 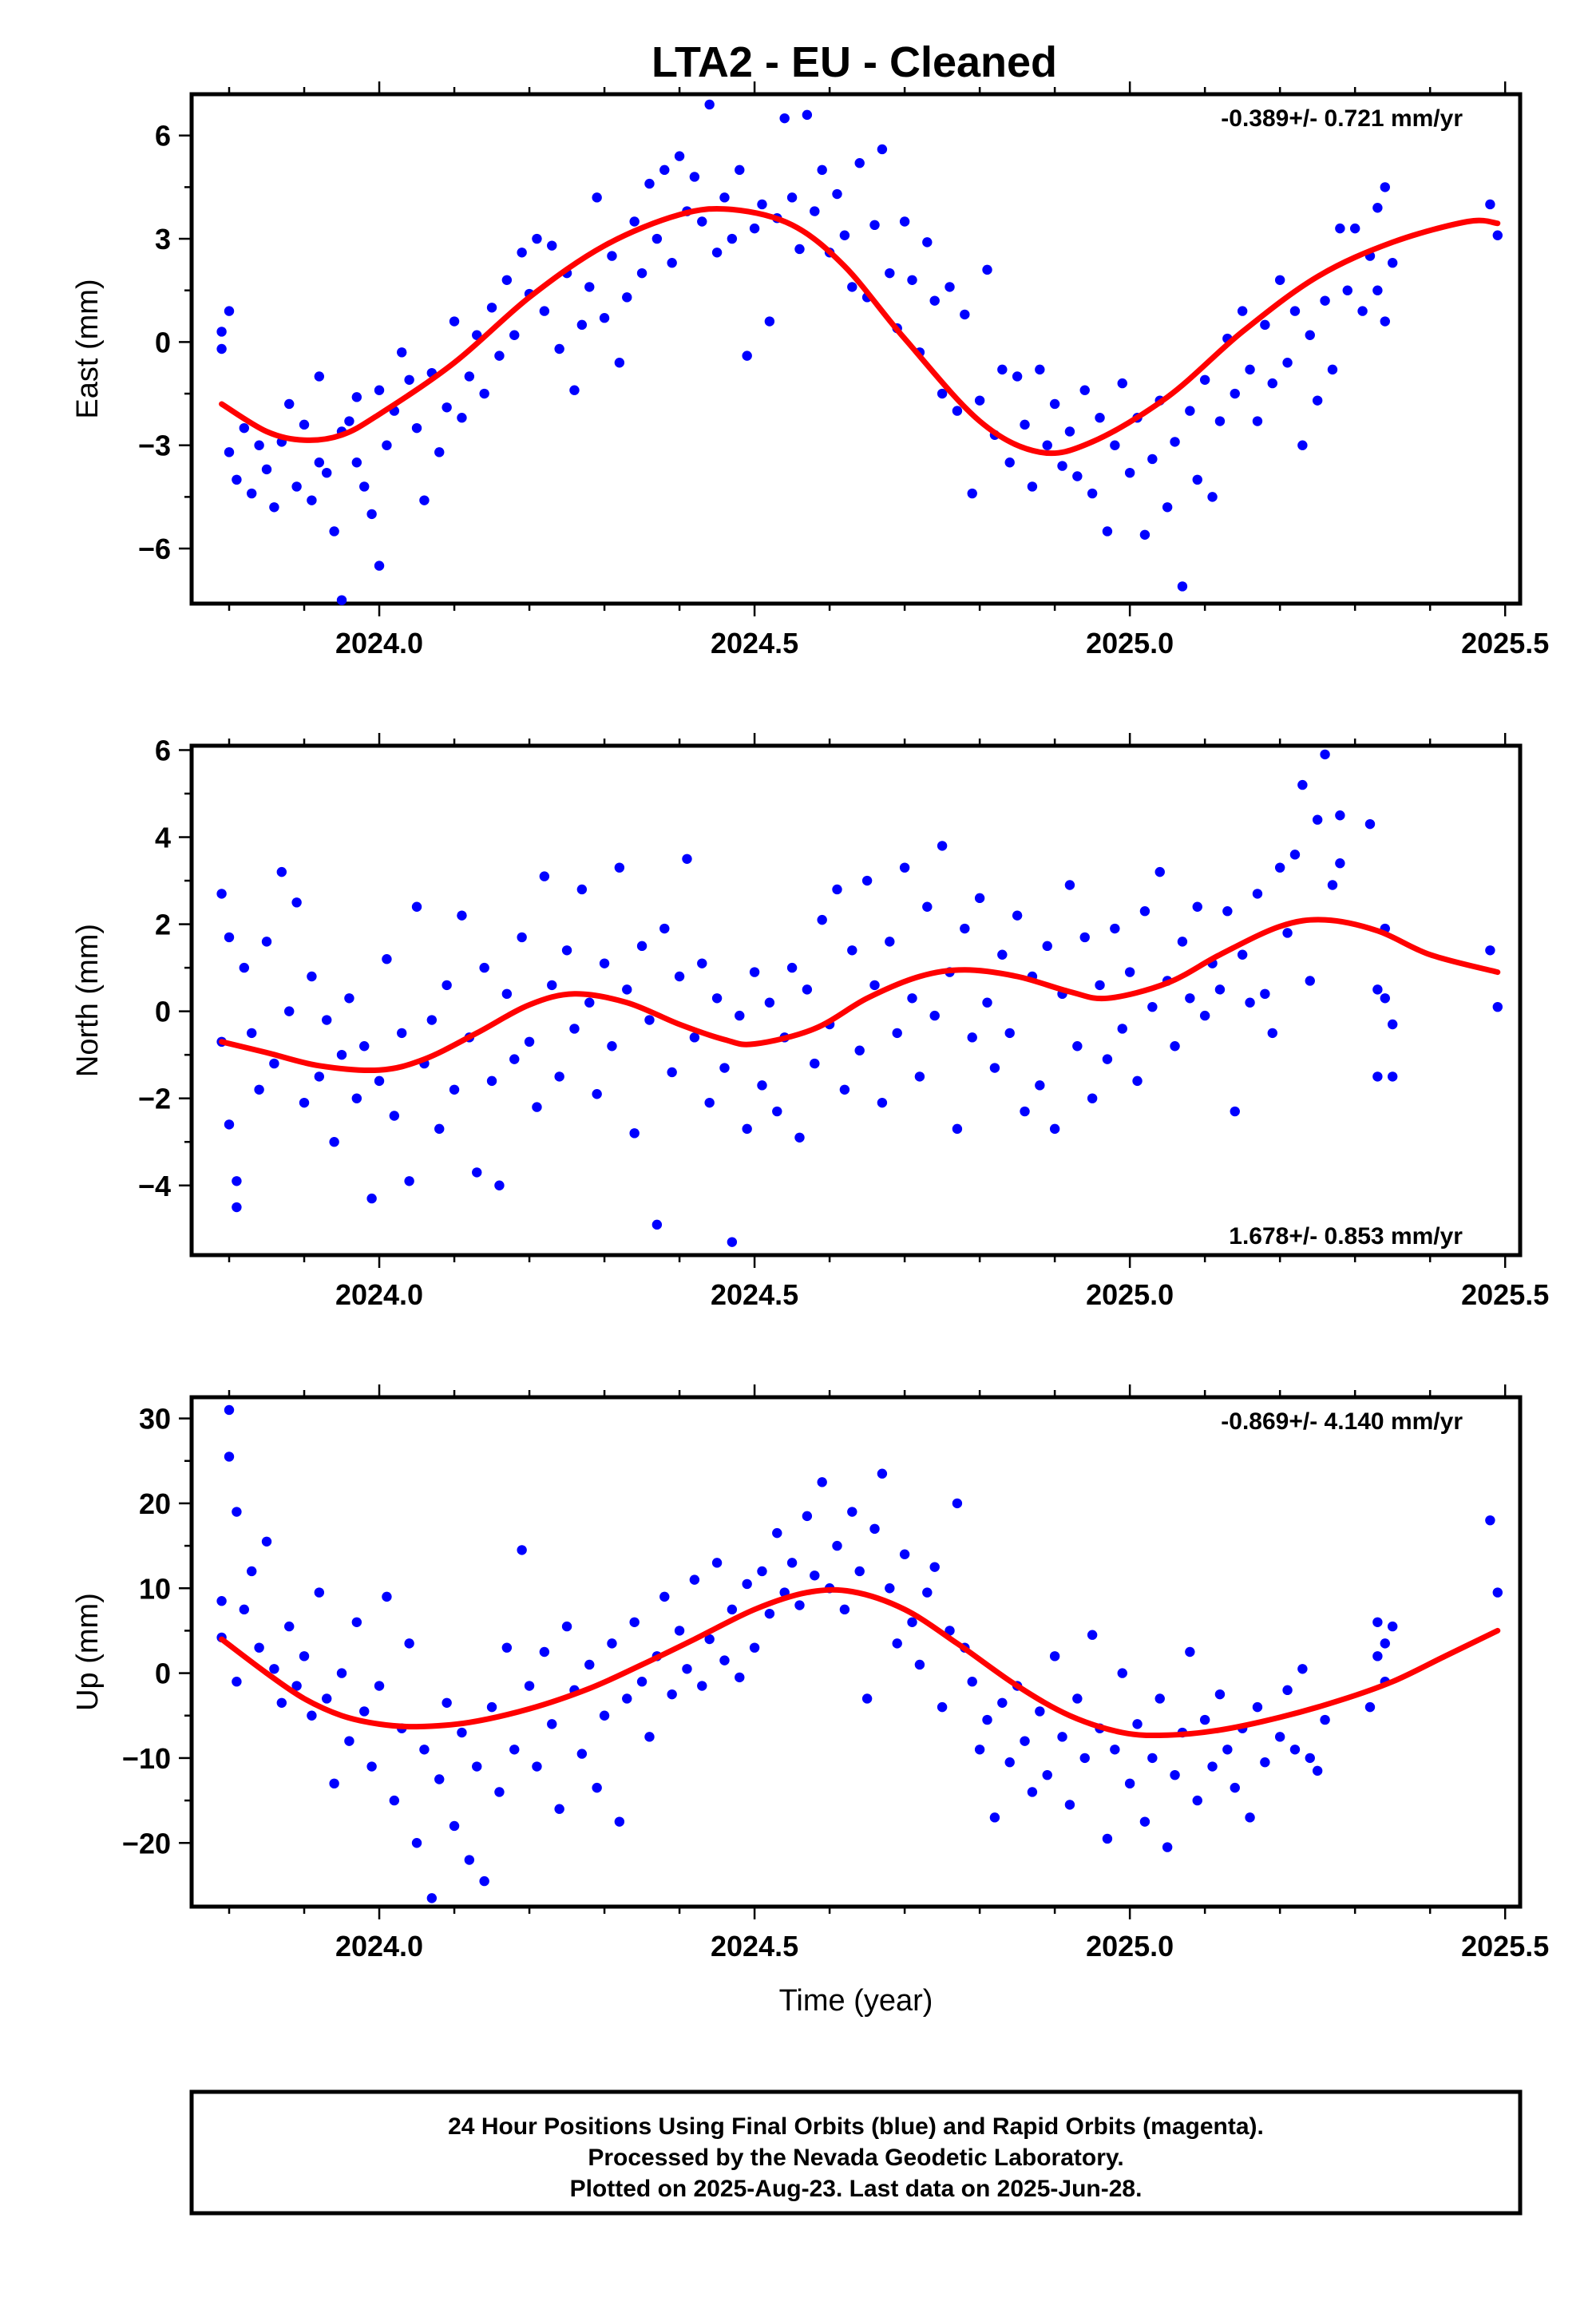 I want to click on x-tick-label: 2025.0, so click(x=1130, y=643).